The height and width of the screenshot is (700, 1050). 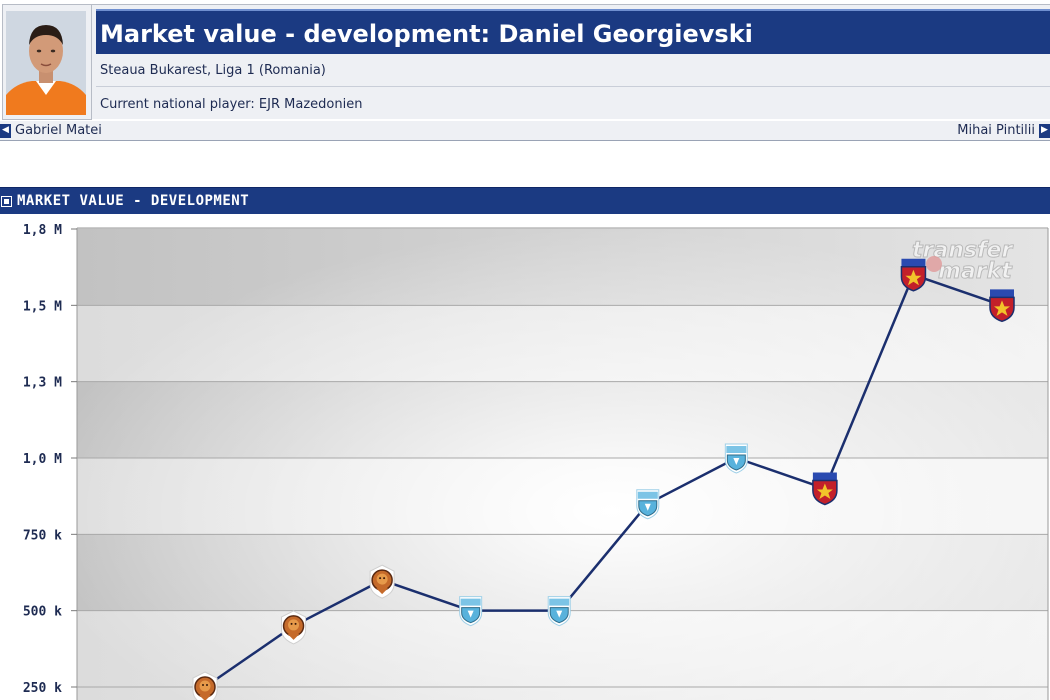 I want to click on y-tick-label: 1,3 M, so click(x=42, y=383).